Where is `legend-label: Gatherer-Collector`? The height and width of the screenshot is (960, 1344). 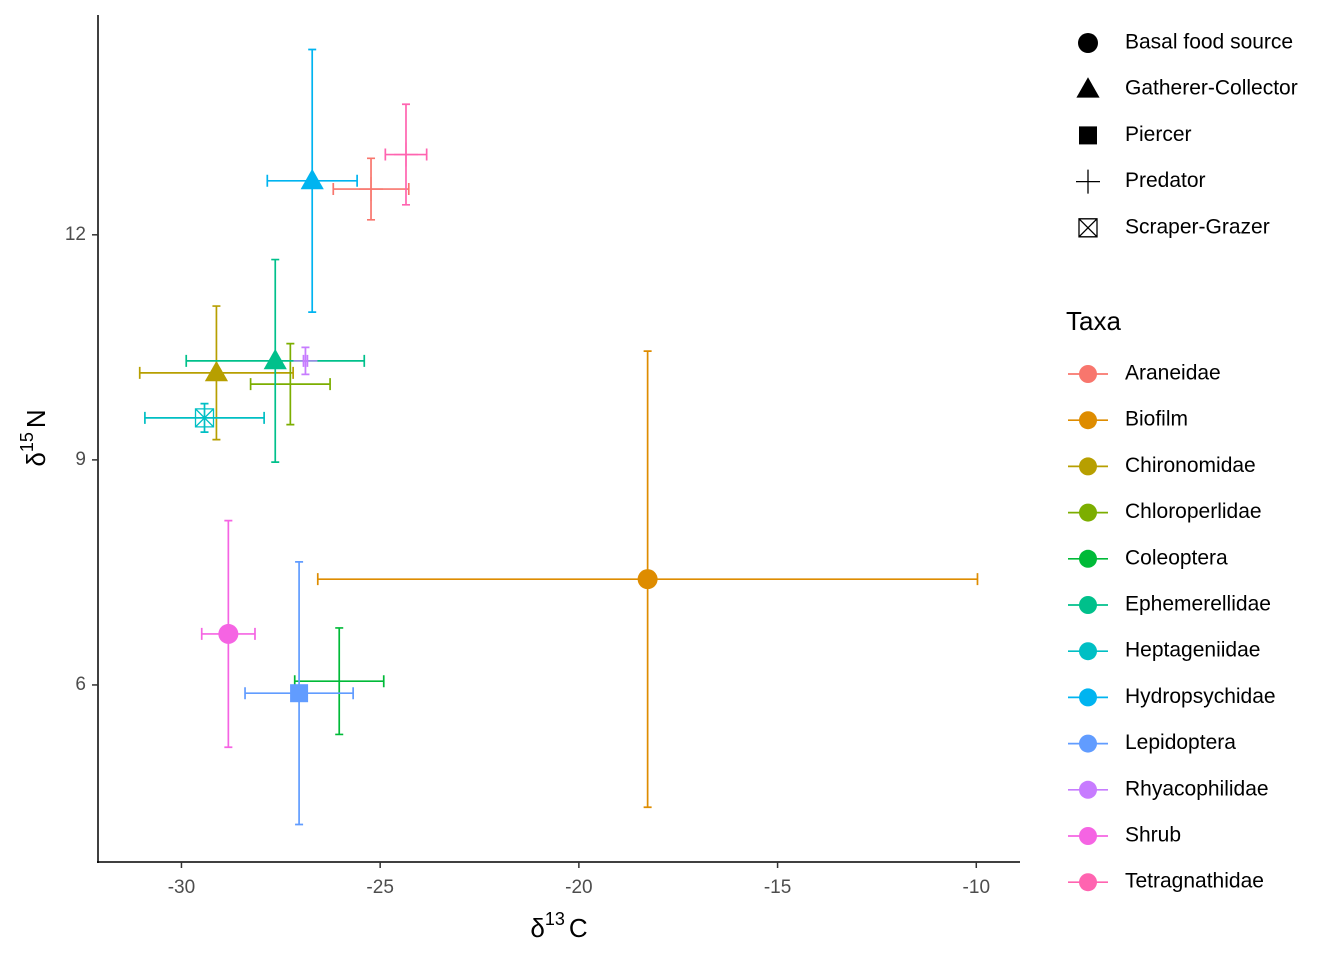 legend-label: Gatherer-Collector is located at coordinates (1211, 88).